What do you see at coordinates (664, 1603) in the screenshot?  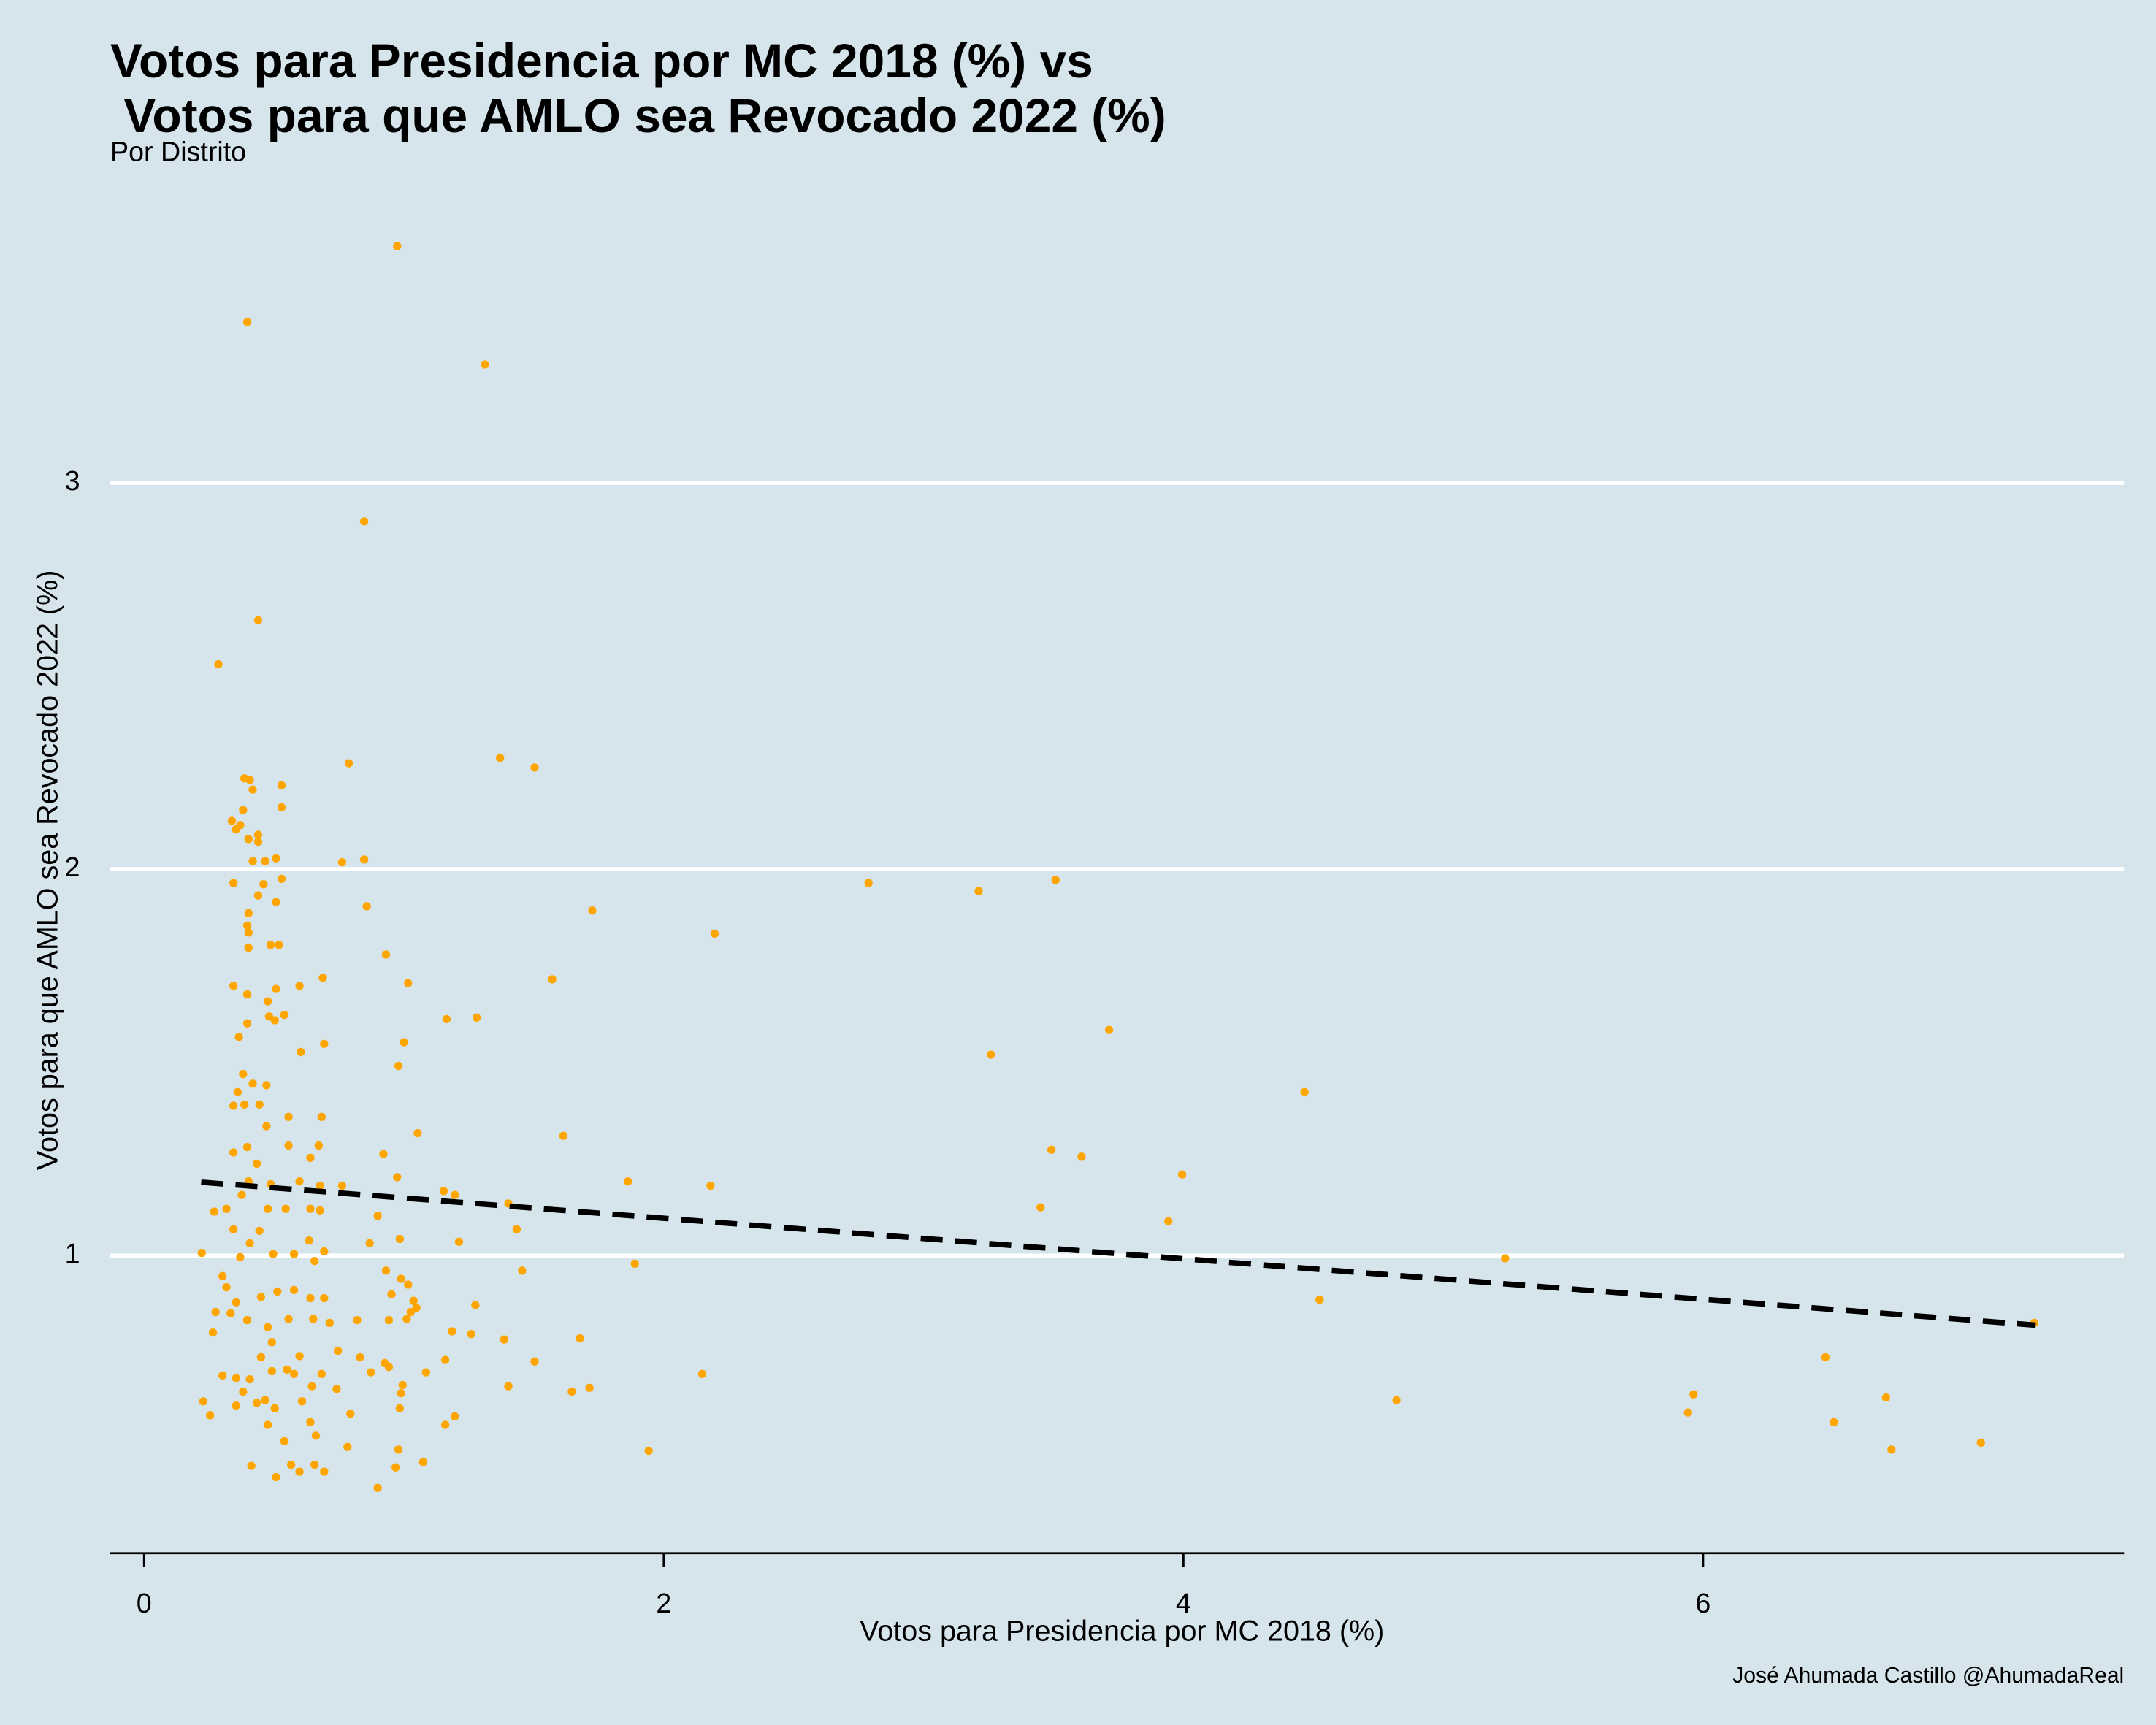 I see `x-tick-label: 2` at bounding box center [664, 1603].